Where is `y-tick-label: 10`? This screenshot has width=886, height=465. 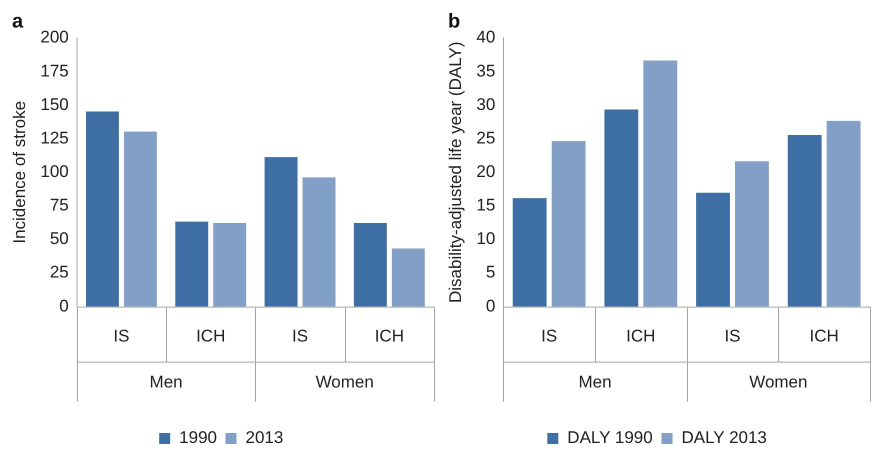 y-tick-label: 10 is located at coordinates (486, 238).